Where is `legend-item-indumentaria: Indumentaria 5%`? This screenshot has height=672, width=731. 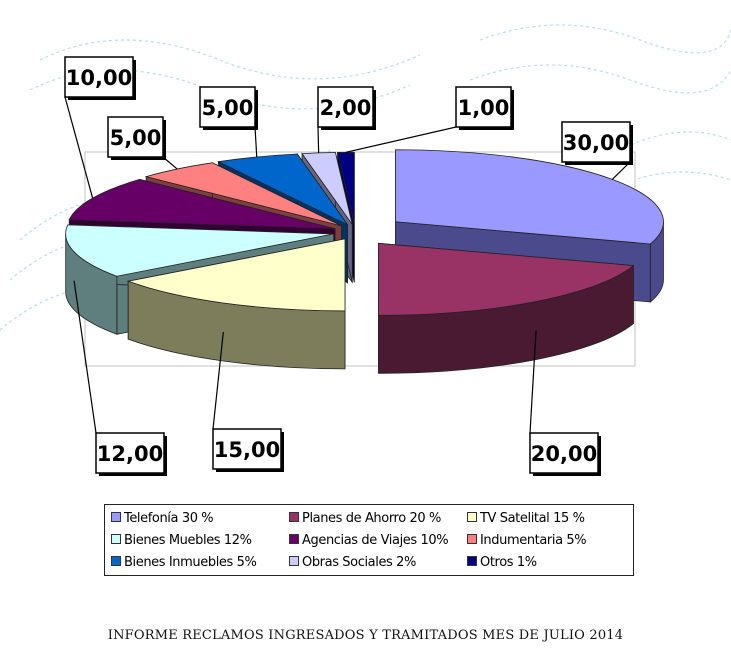
legend-item-indumentaria: Indumentaria 5% is located at coordinates (527, 541).